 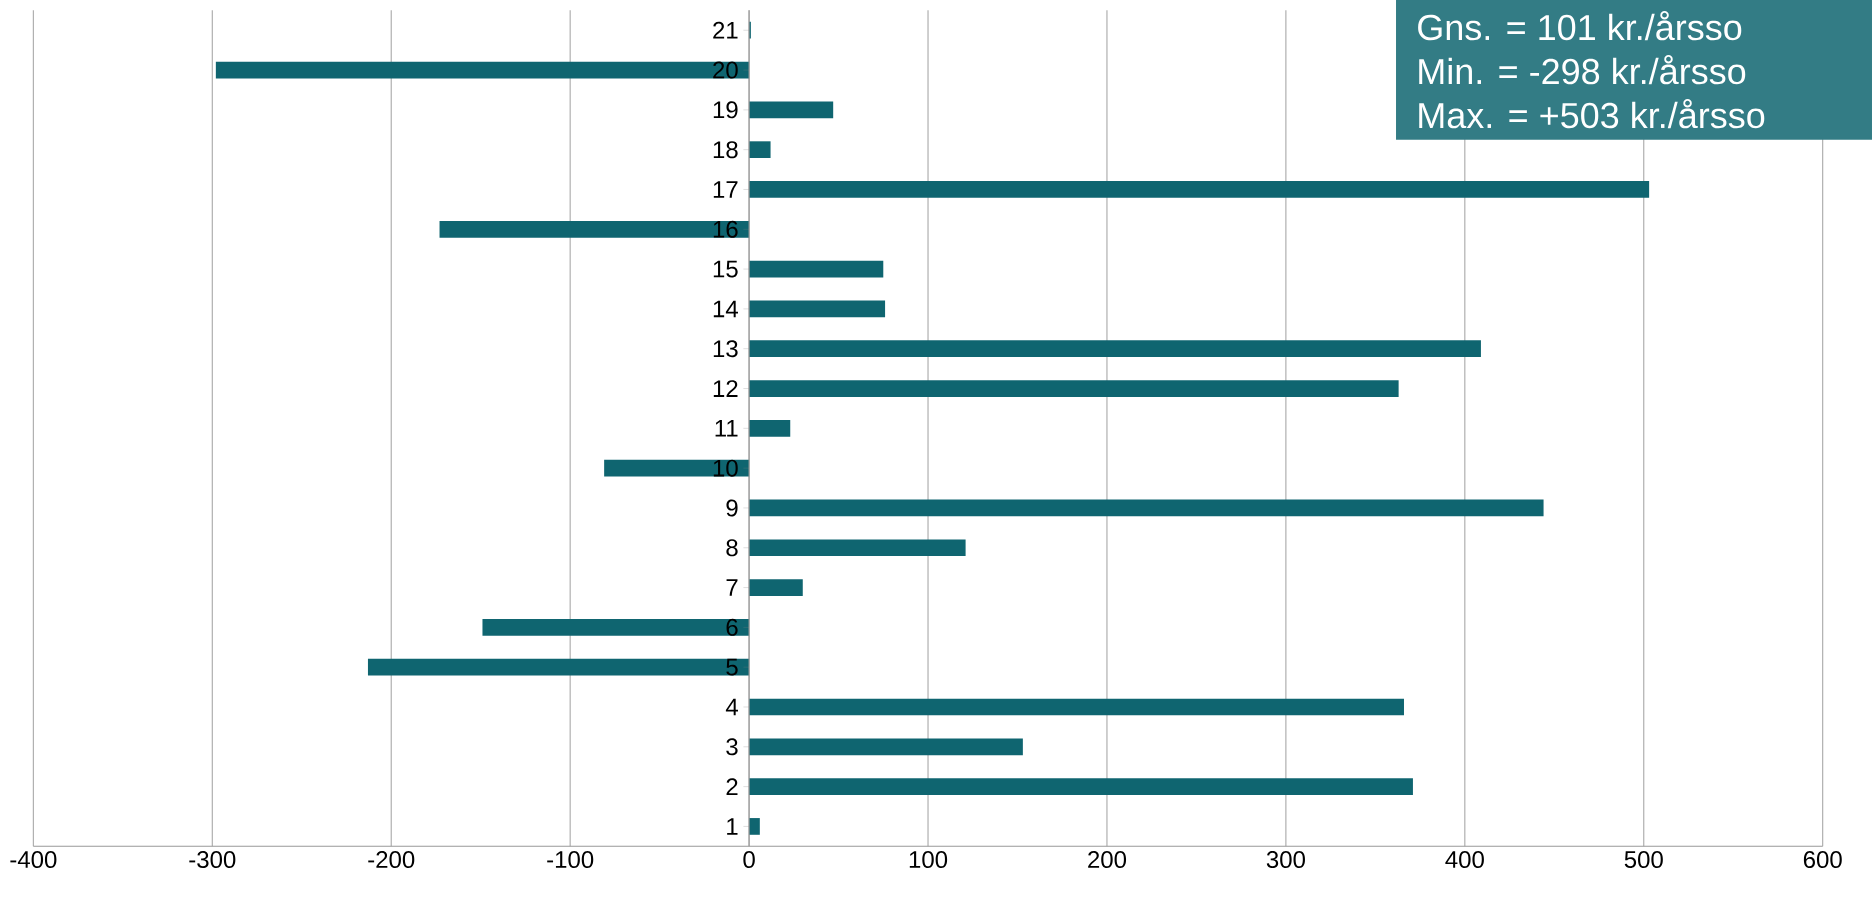 What do you see at coordinates (1107, 860) in the screenshot?
I see `x-tick-label: 200` at bounding box center [1107, 860].